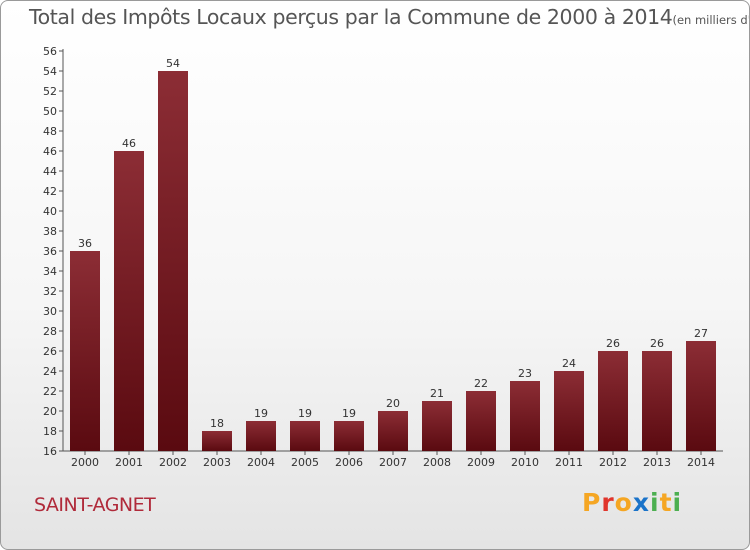 This screenshot has width=750, height=550. What do you see at coordinates (525, 462) in the screenshot?
I see `x-tick-label: 2010` at bounding box center [525, 462].